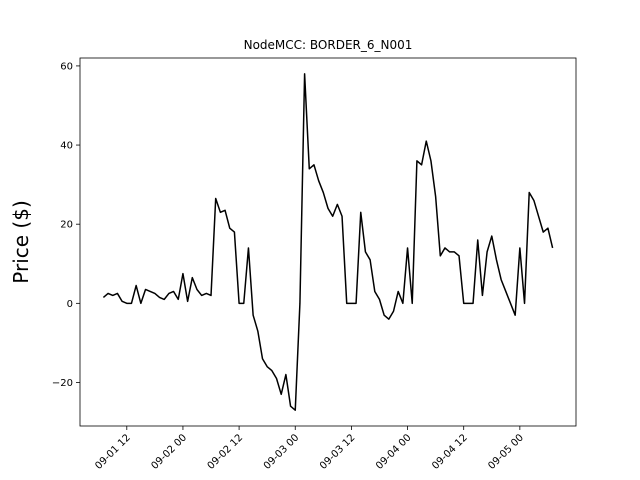  Describe the element at coordinates (21, 241) in the screenshot. I see `y-axis-label: Price ($)` at that location.